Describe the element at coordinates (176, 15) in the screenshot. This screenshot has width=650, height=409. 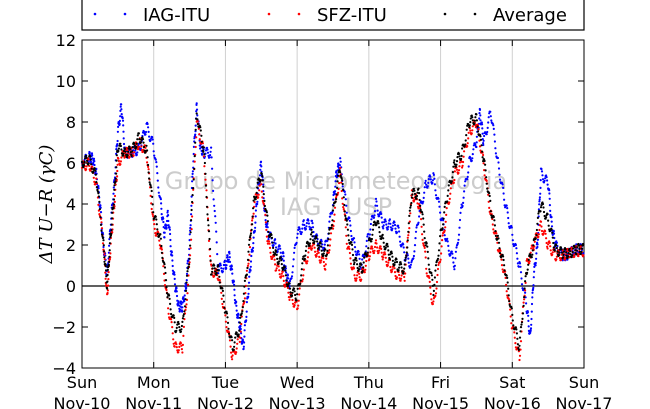
I see `legend-label: IAG-ITU` at that location.